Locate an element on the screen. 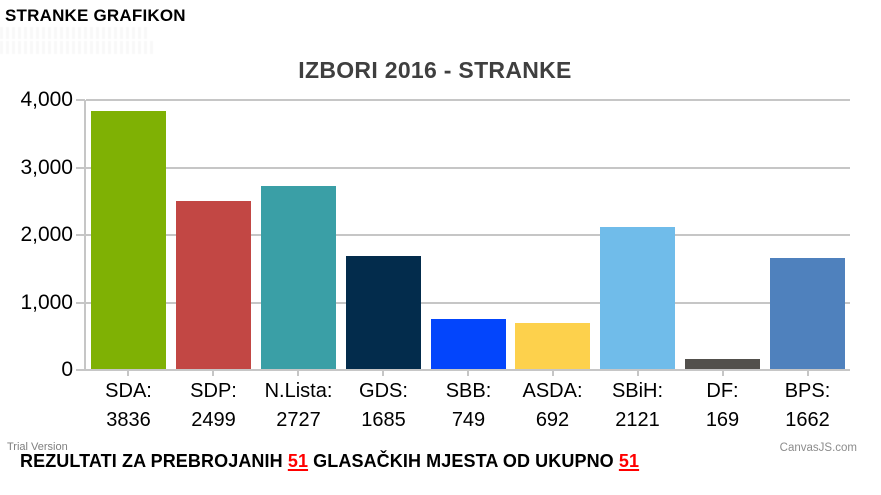 Image resolution: width=881 pixels, height=495 pixels. bar-df is located at coordinates (722, 364).